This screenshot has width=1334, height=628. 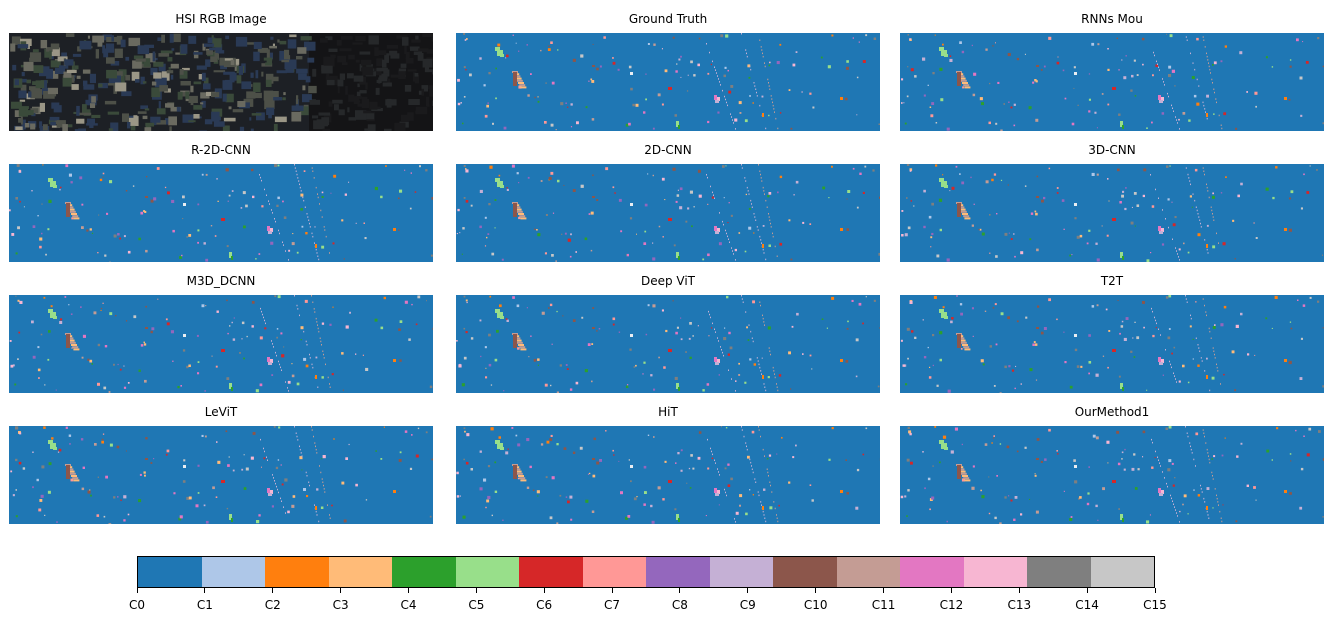 I want to click on panel-levit: LeViT, so click(x=221, y=464).